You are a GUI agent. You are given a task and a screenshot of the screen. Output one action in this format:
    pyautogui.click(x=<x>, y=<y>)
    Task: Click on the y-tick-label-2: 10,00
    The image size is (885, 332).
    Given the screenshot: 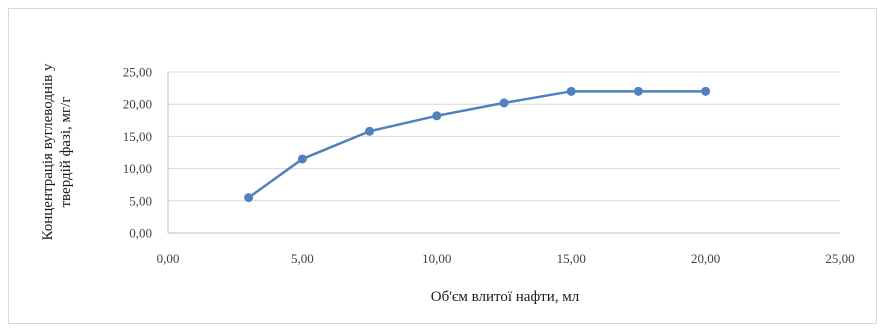 What is the action you would take?
    pyautogui.click(x=137, y=168)
    